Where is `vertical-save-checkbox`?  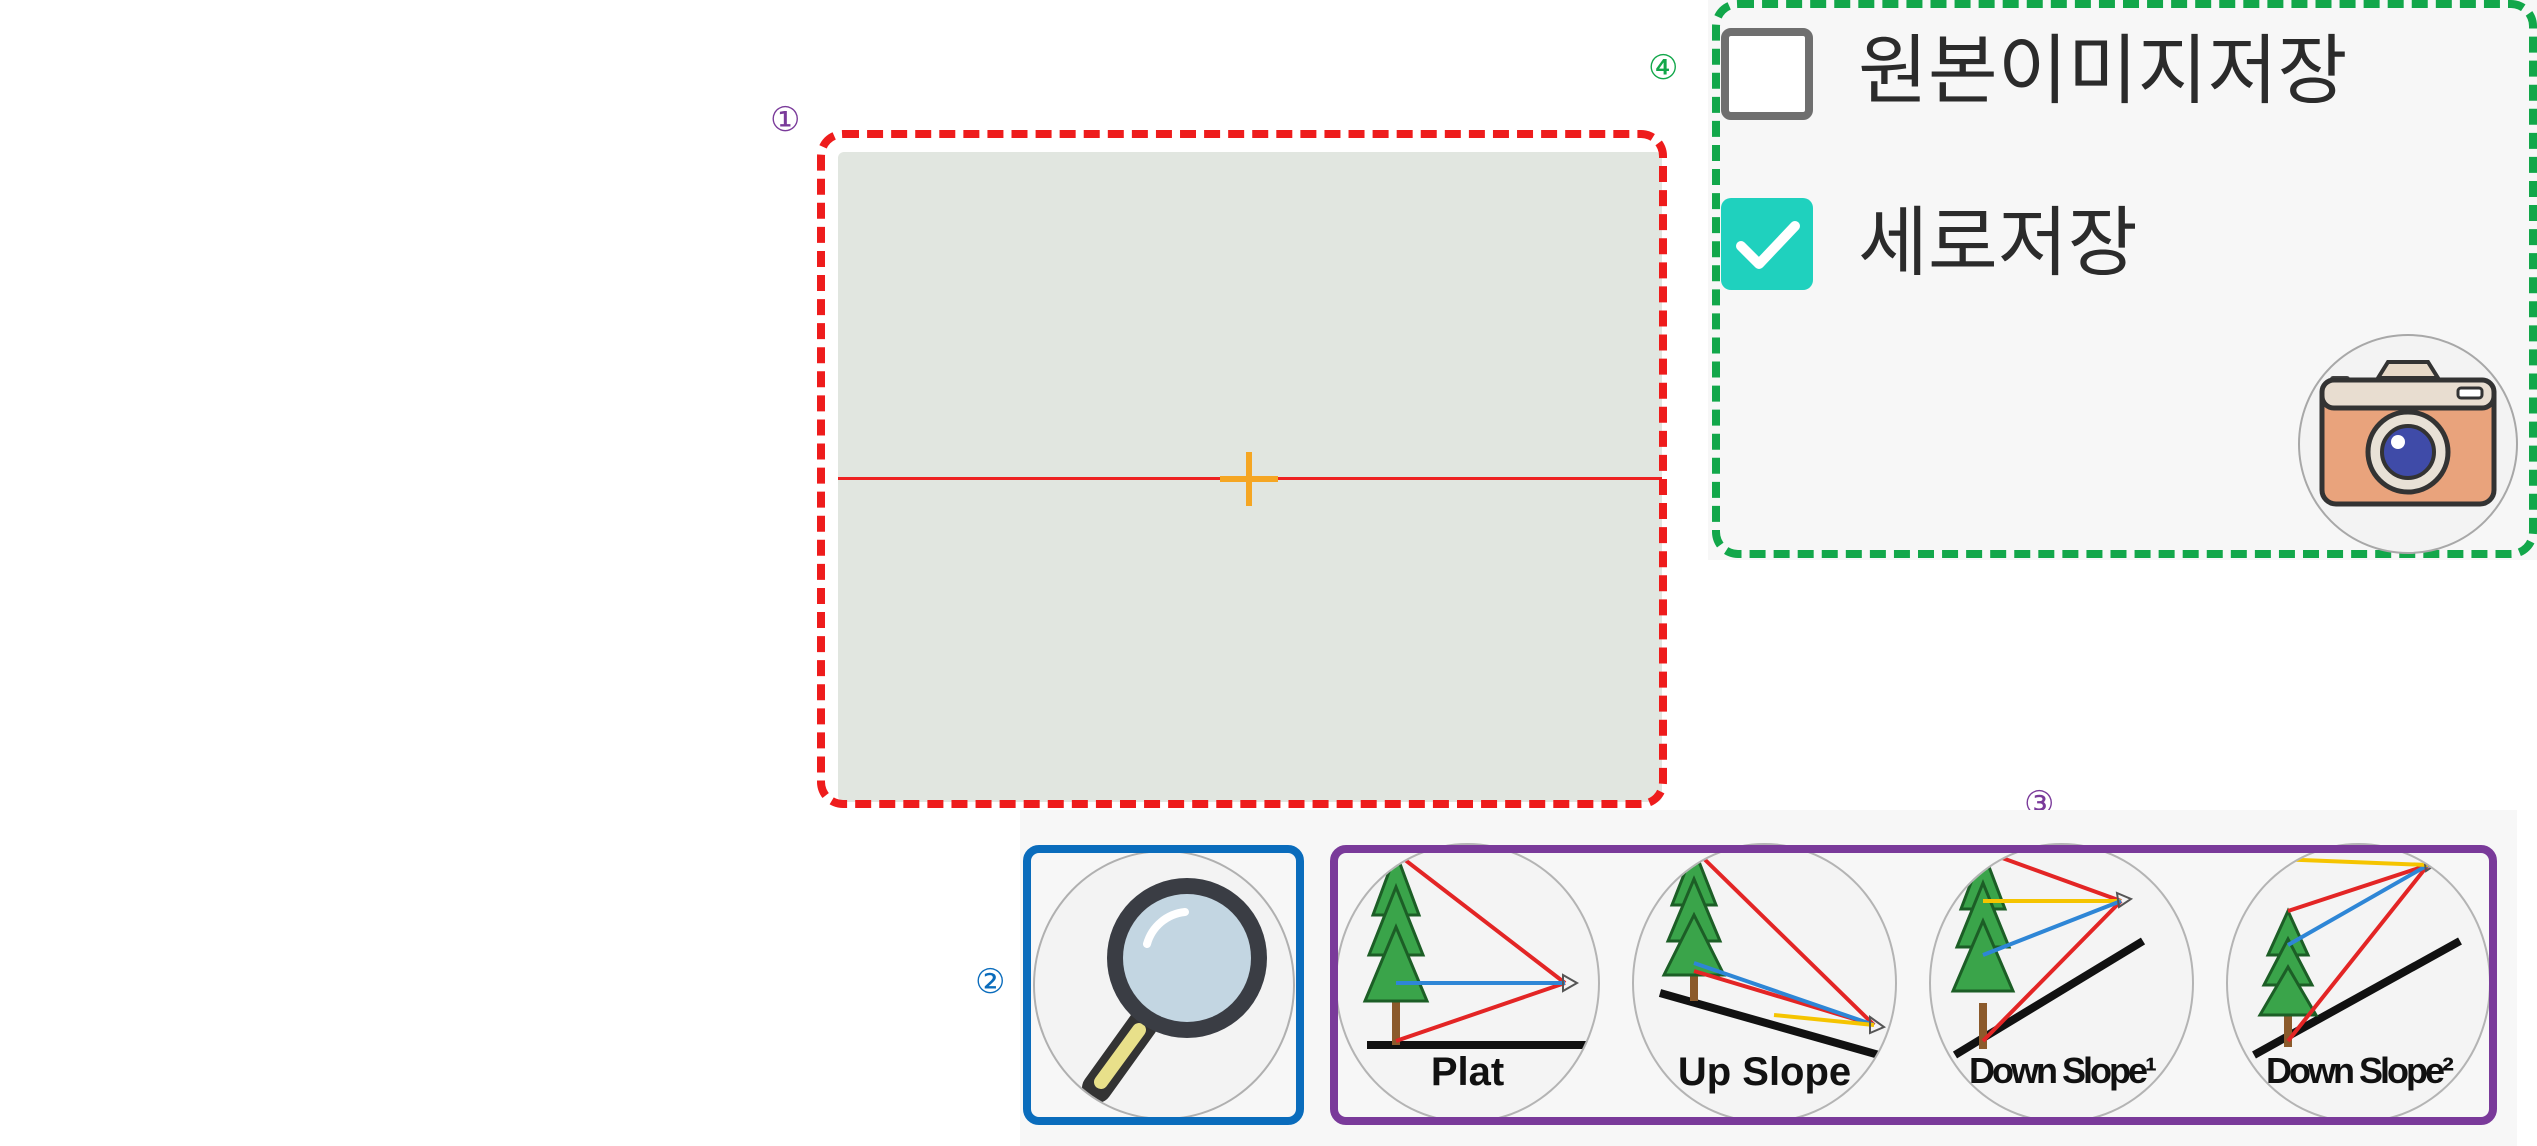 vertical-save-checkbox is located at coordinates (1767, 244).